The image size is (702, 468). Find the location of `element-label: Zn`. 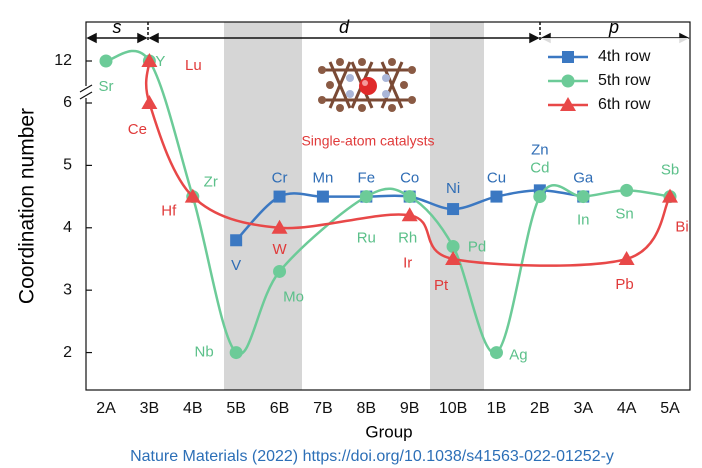

element-label: Zn is located at coordinates (540, 149).